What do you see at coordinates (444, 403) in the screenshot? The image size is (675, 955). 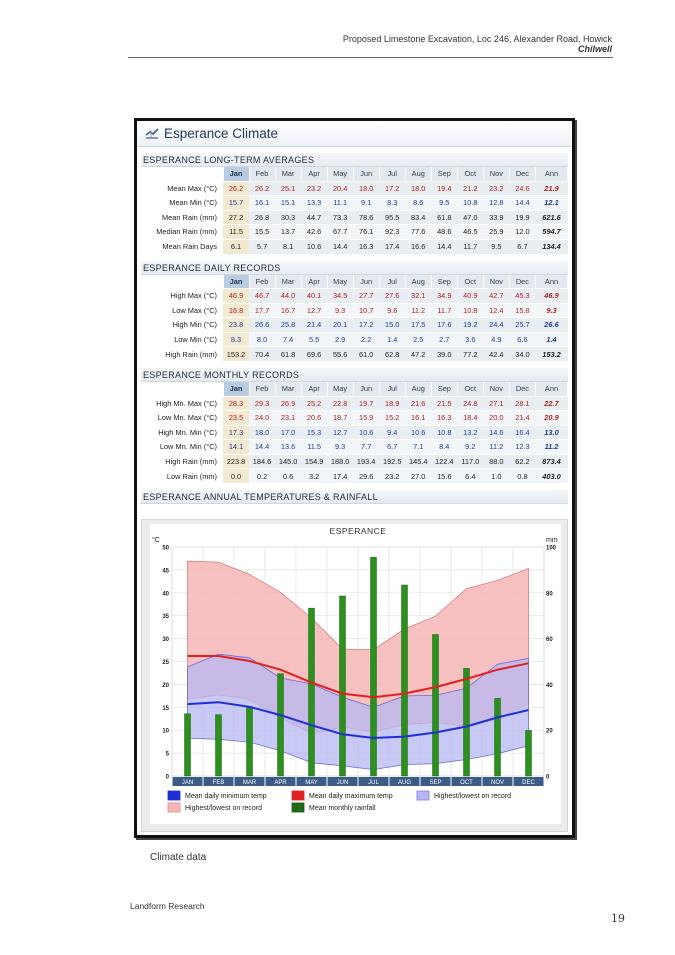 I see `table-cell: 21.5` at bounding box center [444, 403].